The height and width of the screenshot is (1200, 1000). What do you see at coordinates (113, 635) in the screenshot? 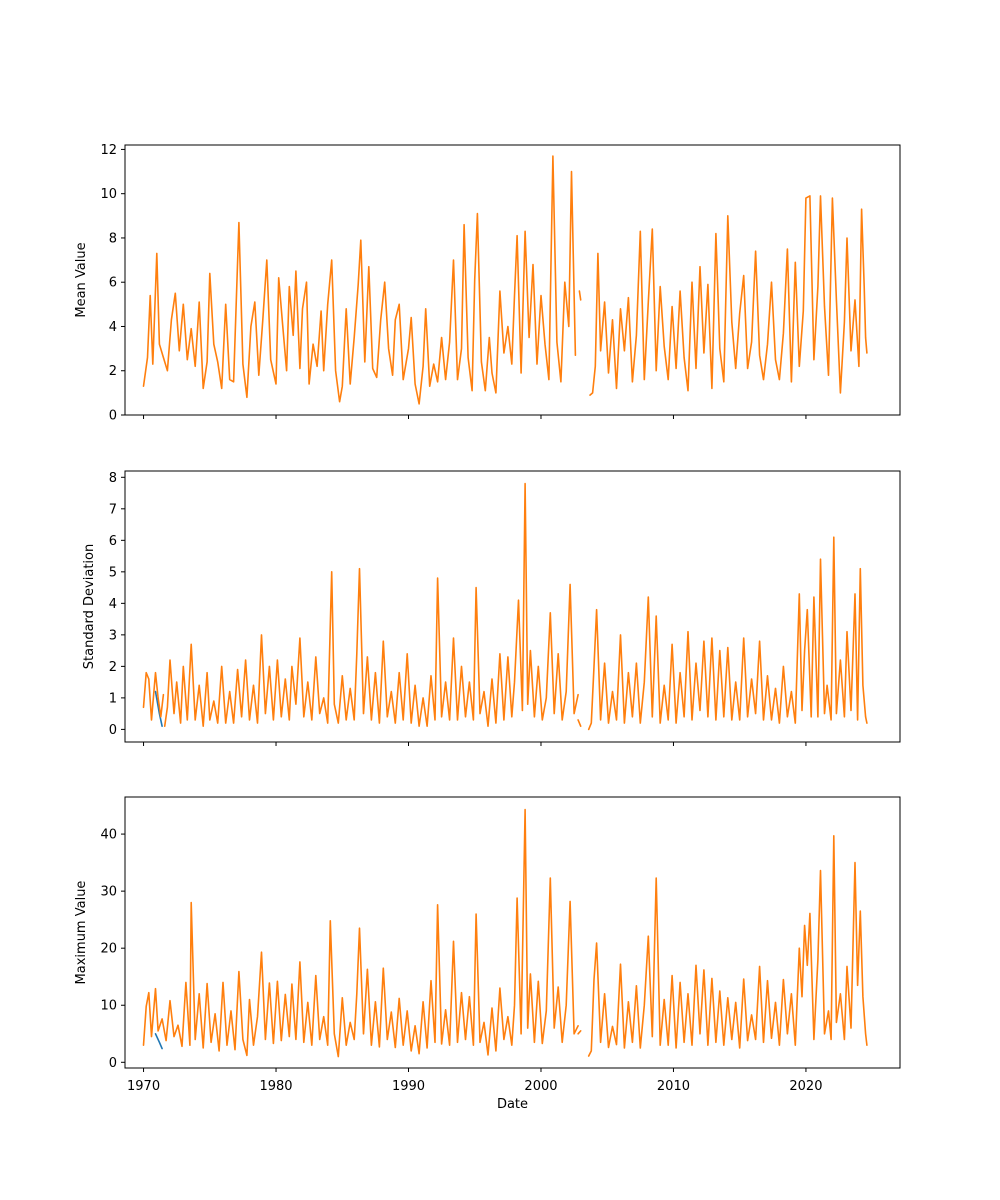
I see `y-tick-label: 3` at bounding box center [113, 635].